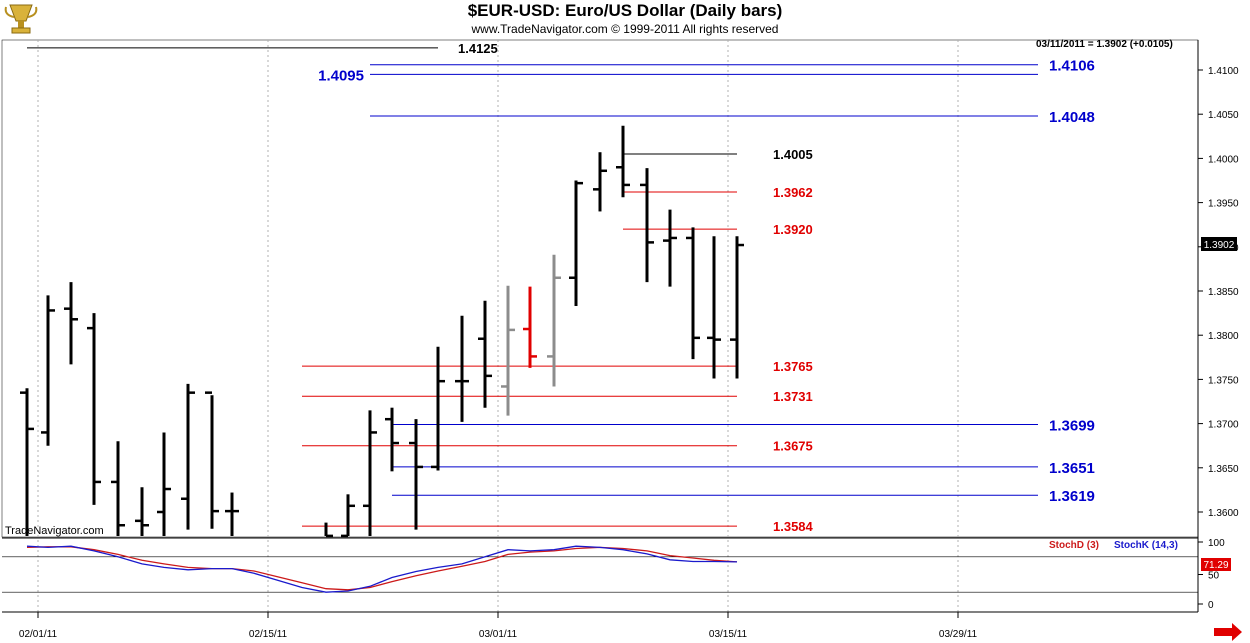  I want to click on stoch-tick-label: 100, so click(1216, 543).